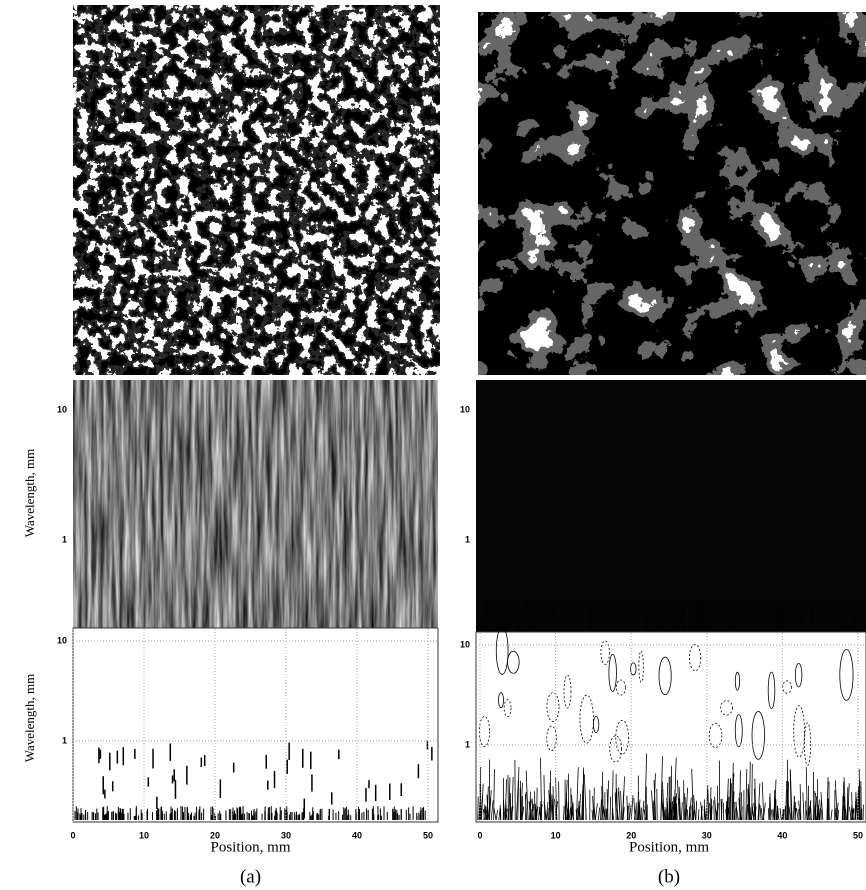  What do you see at coordinates (29, 718) in the screenshot?
I see `y-axis-label: Wavelength, mm` at bounding box center [29, 718].